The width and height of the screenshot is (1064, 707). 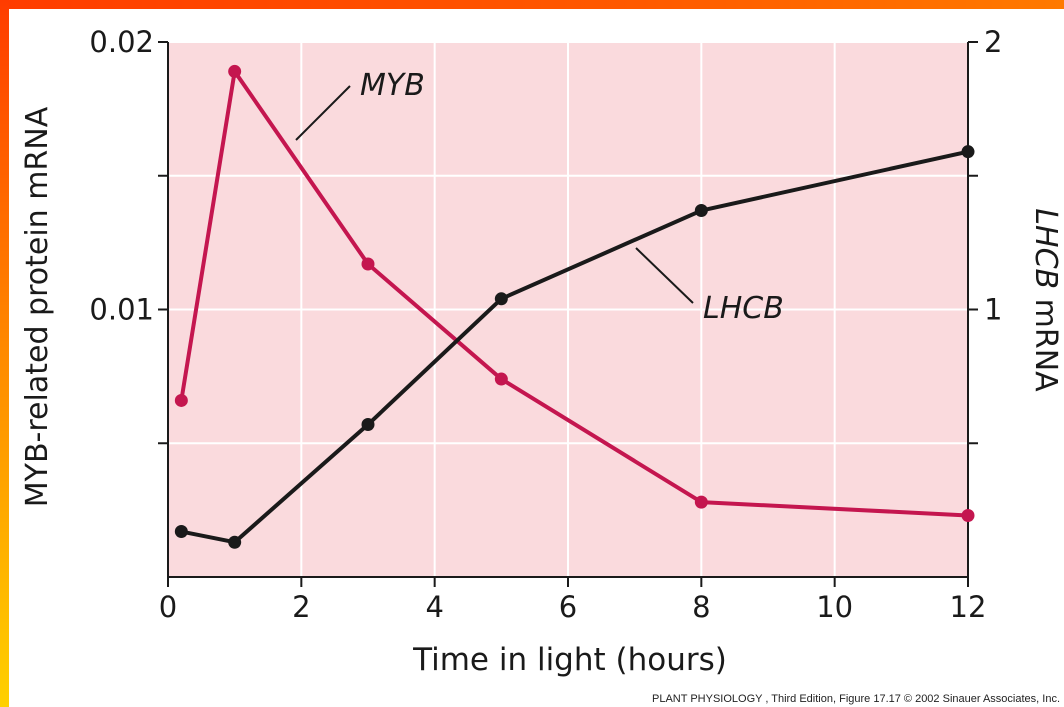 What do you see at coordinates (434, 607) in the screenshot?
I see `x-tick-label: 4` at bounding box center [434, 607].